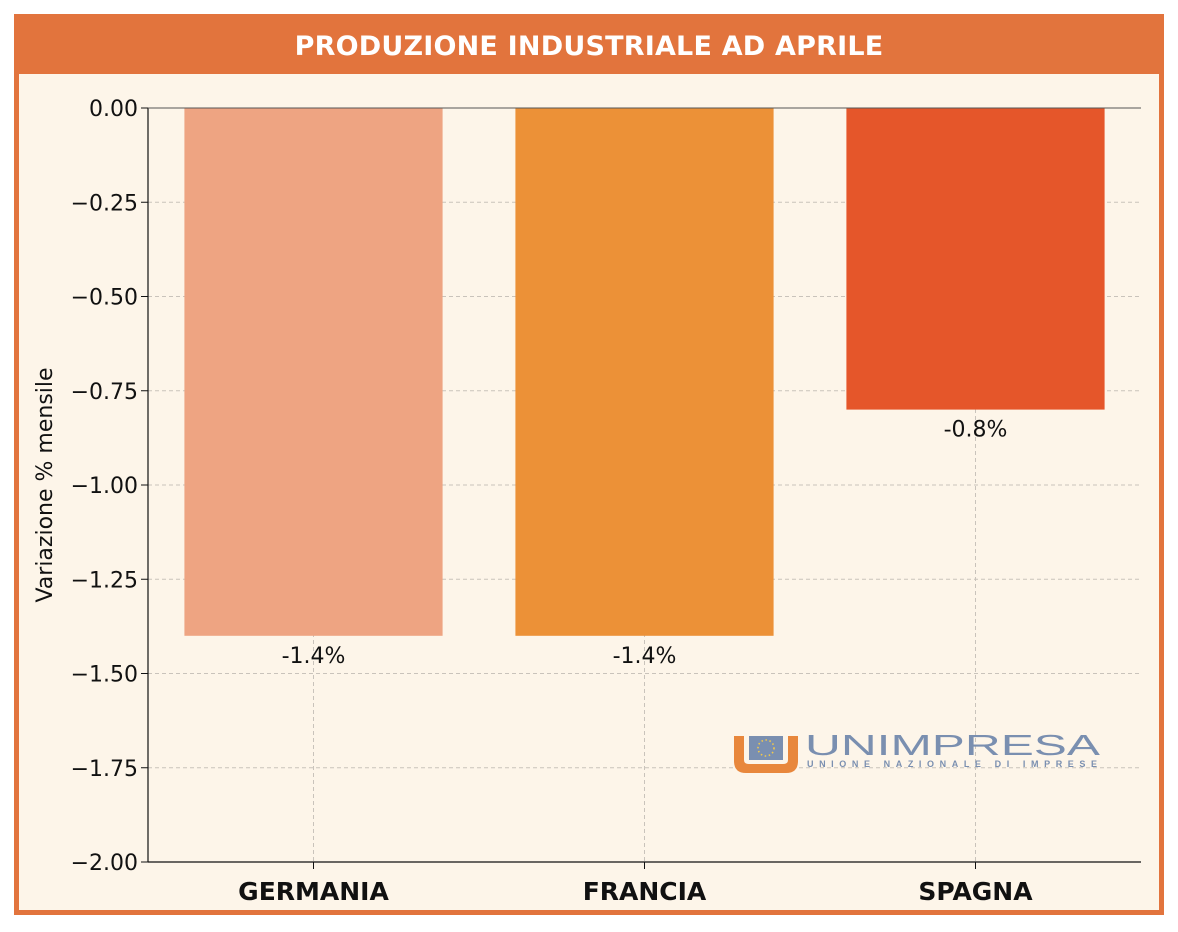  What do you see at coordinates (104, 203) in the screenshot?
I see `y-tick-label: −0.25` at bounding box center [104, 203].